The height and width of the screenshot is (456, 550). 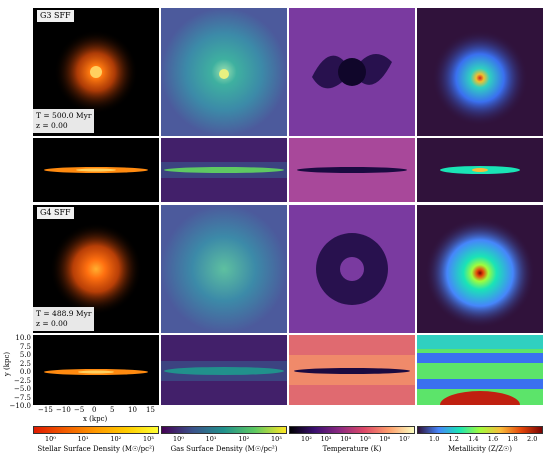 What do you see at coordinates (352, 170) in the screenshot?
I see `g3-temperature-edgeon` at bounding box center [352, 170].